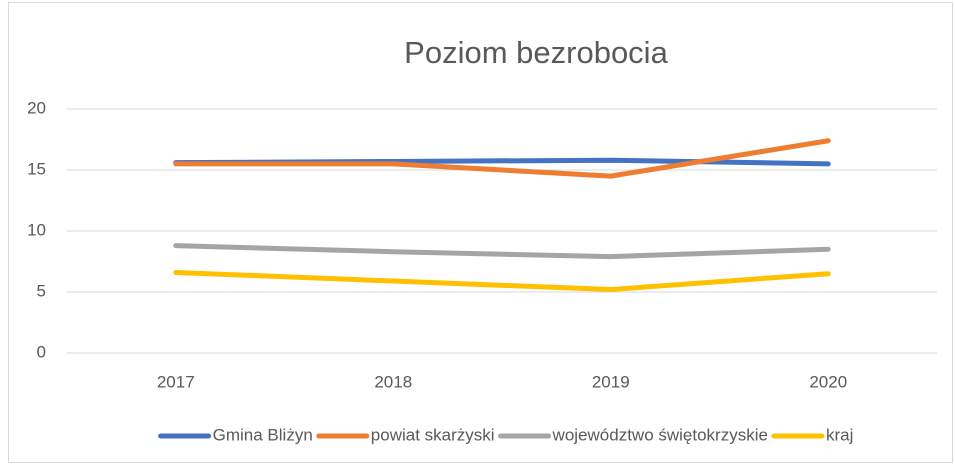  What do you see at coordinates (36, 168) in the screenshot?
I see `y-tick-label: 15` at bounding box center [36, 168].